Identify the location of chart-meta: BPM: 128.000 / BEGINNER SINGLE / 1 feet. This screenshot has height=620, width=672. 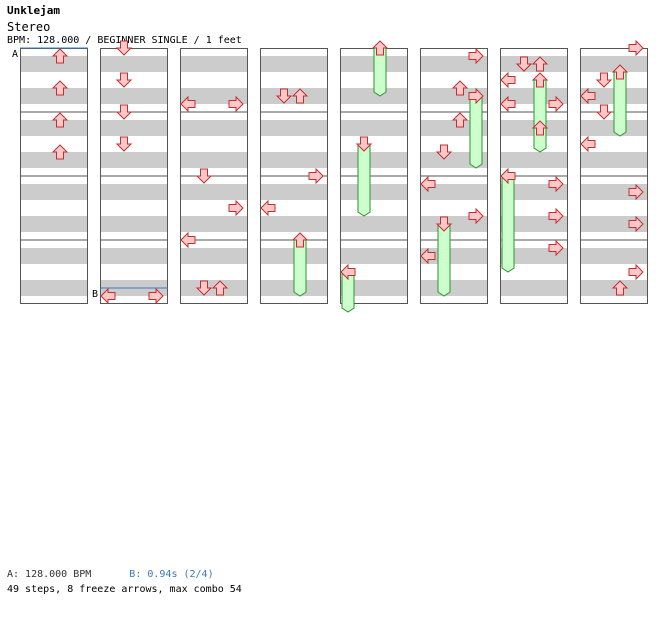
(124, 40).